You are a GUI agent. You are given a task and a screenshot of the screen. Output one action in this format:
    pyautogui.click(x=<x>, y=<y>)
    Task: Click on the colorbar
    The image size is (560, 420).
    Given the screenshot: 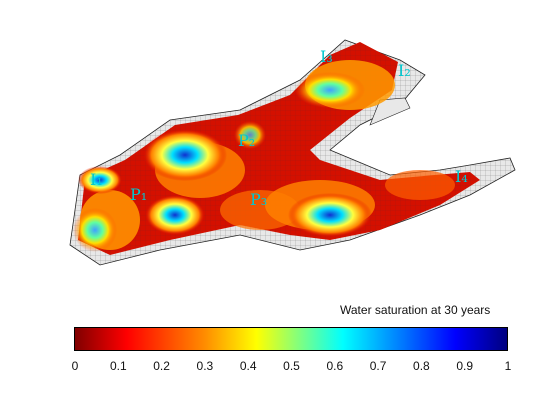 What is the action you would take?
    pyautogui.click(x=291, y=339)
    